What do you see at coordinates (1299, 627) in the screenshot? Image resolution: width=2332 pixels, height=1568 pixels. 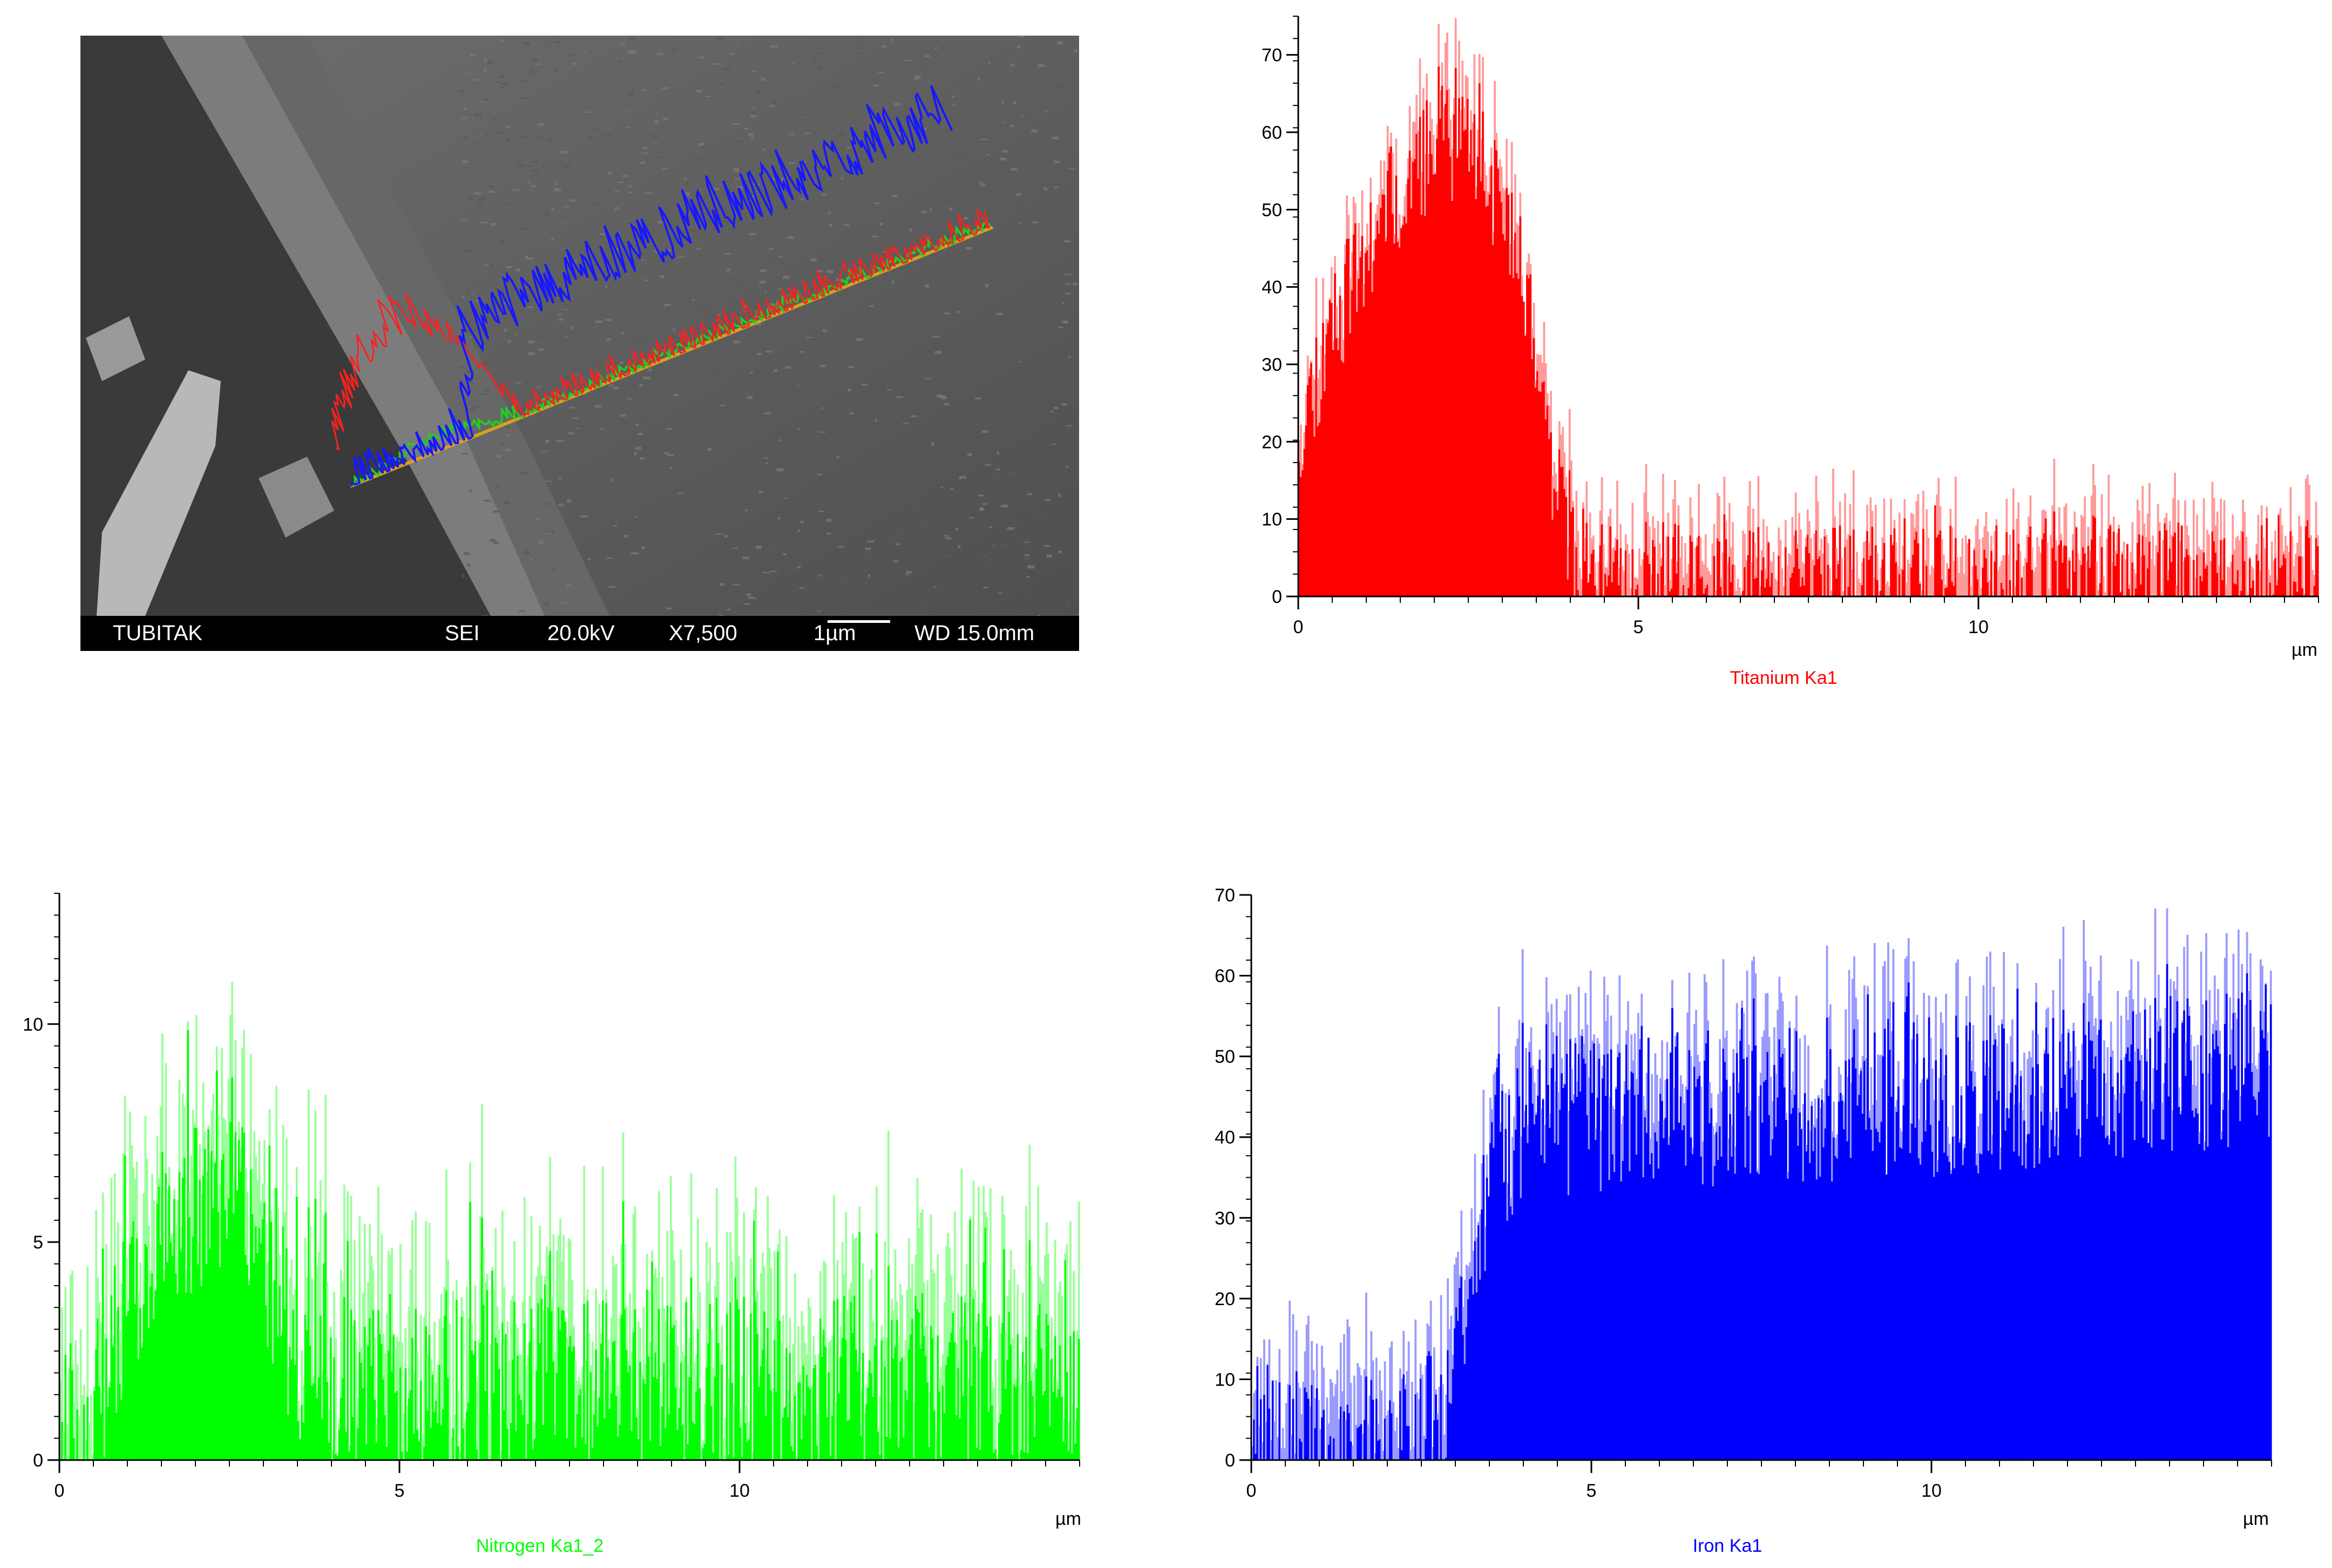 I see `titanium-x-tick-label: 0` at bounding box center [1299, 627].